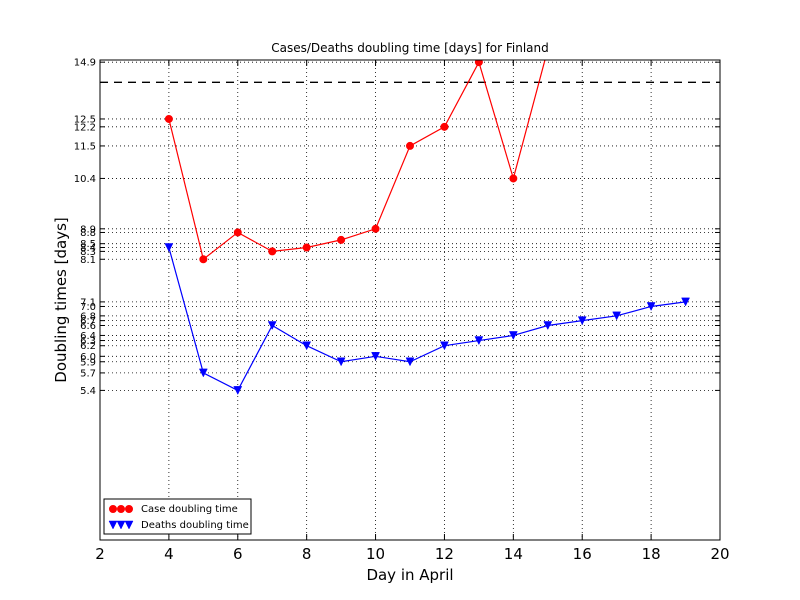  Describe the element at coordinates (177, 516) in the screenshot. I see `legend: Case doubling time Deaths doubling time` at that location.